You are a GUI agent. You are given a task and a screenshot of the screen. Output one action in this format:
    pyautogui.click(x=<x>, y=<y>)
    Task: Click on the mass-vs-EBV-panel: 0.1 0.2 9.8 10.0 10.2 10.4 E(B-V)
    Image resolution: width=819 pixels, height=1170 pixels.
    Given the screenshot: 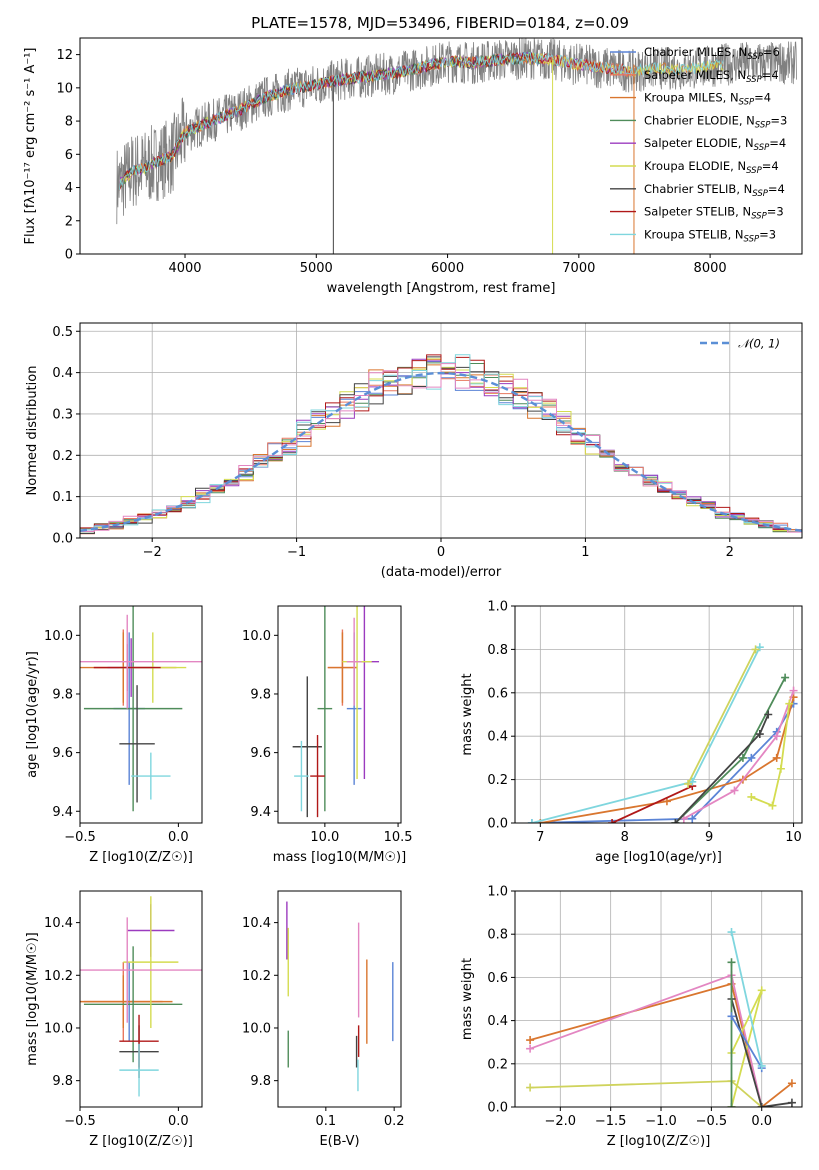 What is the action you would take?
    pyautogui.click(x=323, y=1019)
    